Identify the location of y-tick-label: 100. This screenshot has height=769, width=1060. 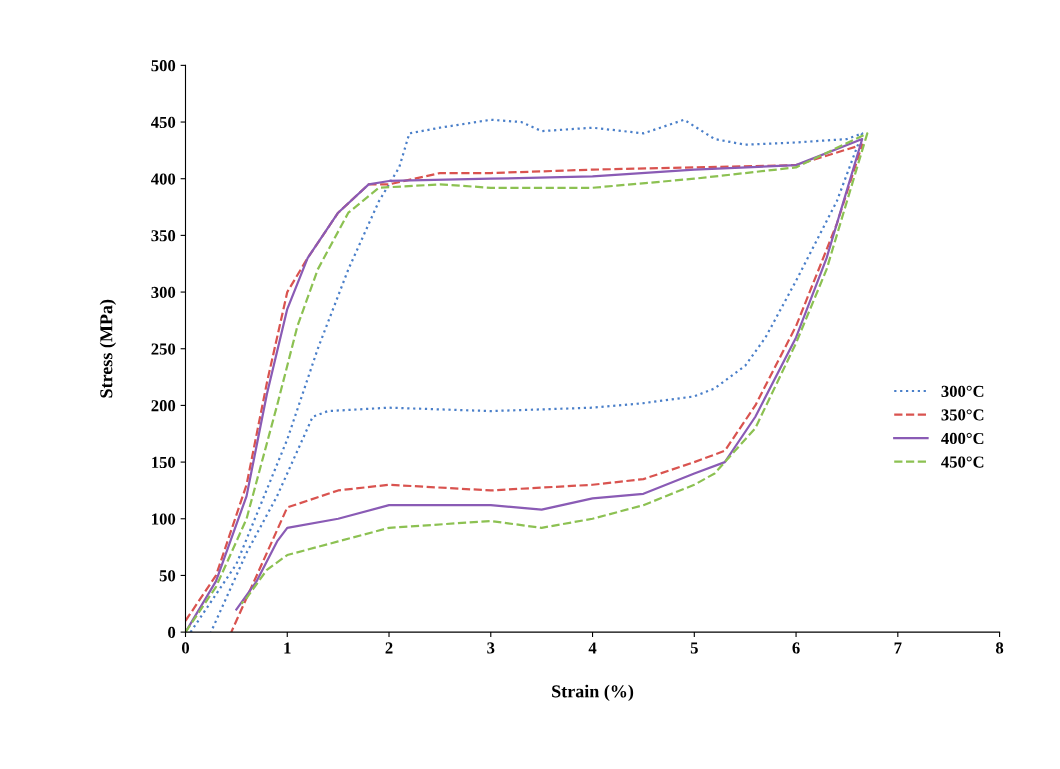
(164, 519).